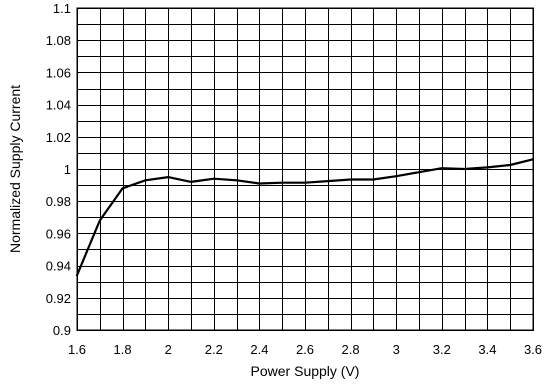  Describe the element at coordinates (533, 349) in the screenshot. I see `x-tick-label: 3.6` at that location.